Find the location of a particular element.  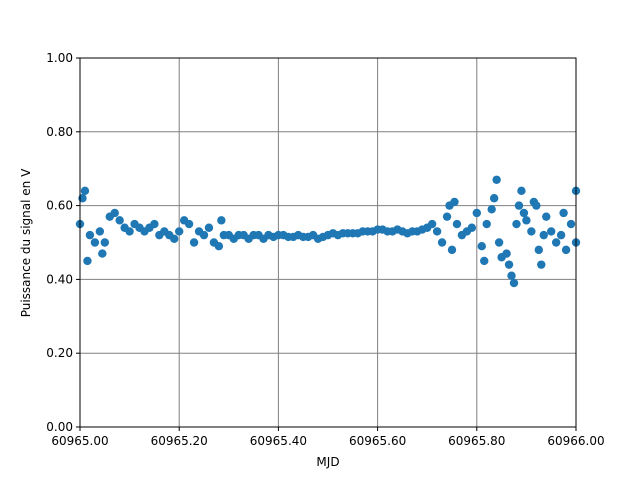

y-tick-label: 0.60 is located at coordinates (59, 206).